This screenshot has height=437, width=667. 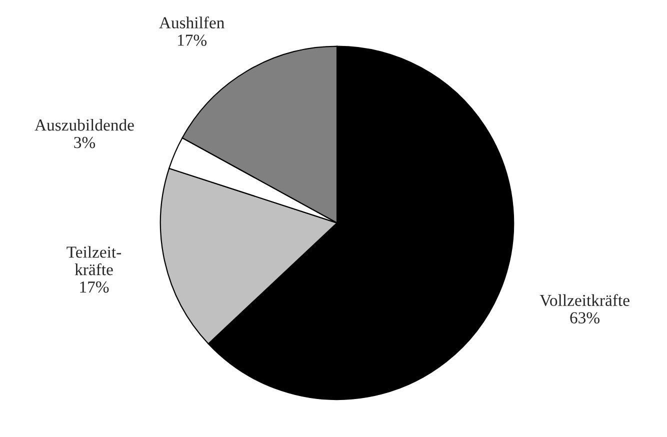 I want to click on data-label: 63%, so click(x=585, y=318).